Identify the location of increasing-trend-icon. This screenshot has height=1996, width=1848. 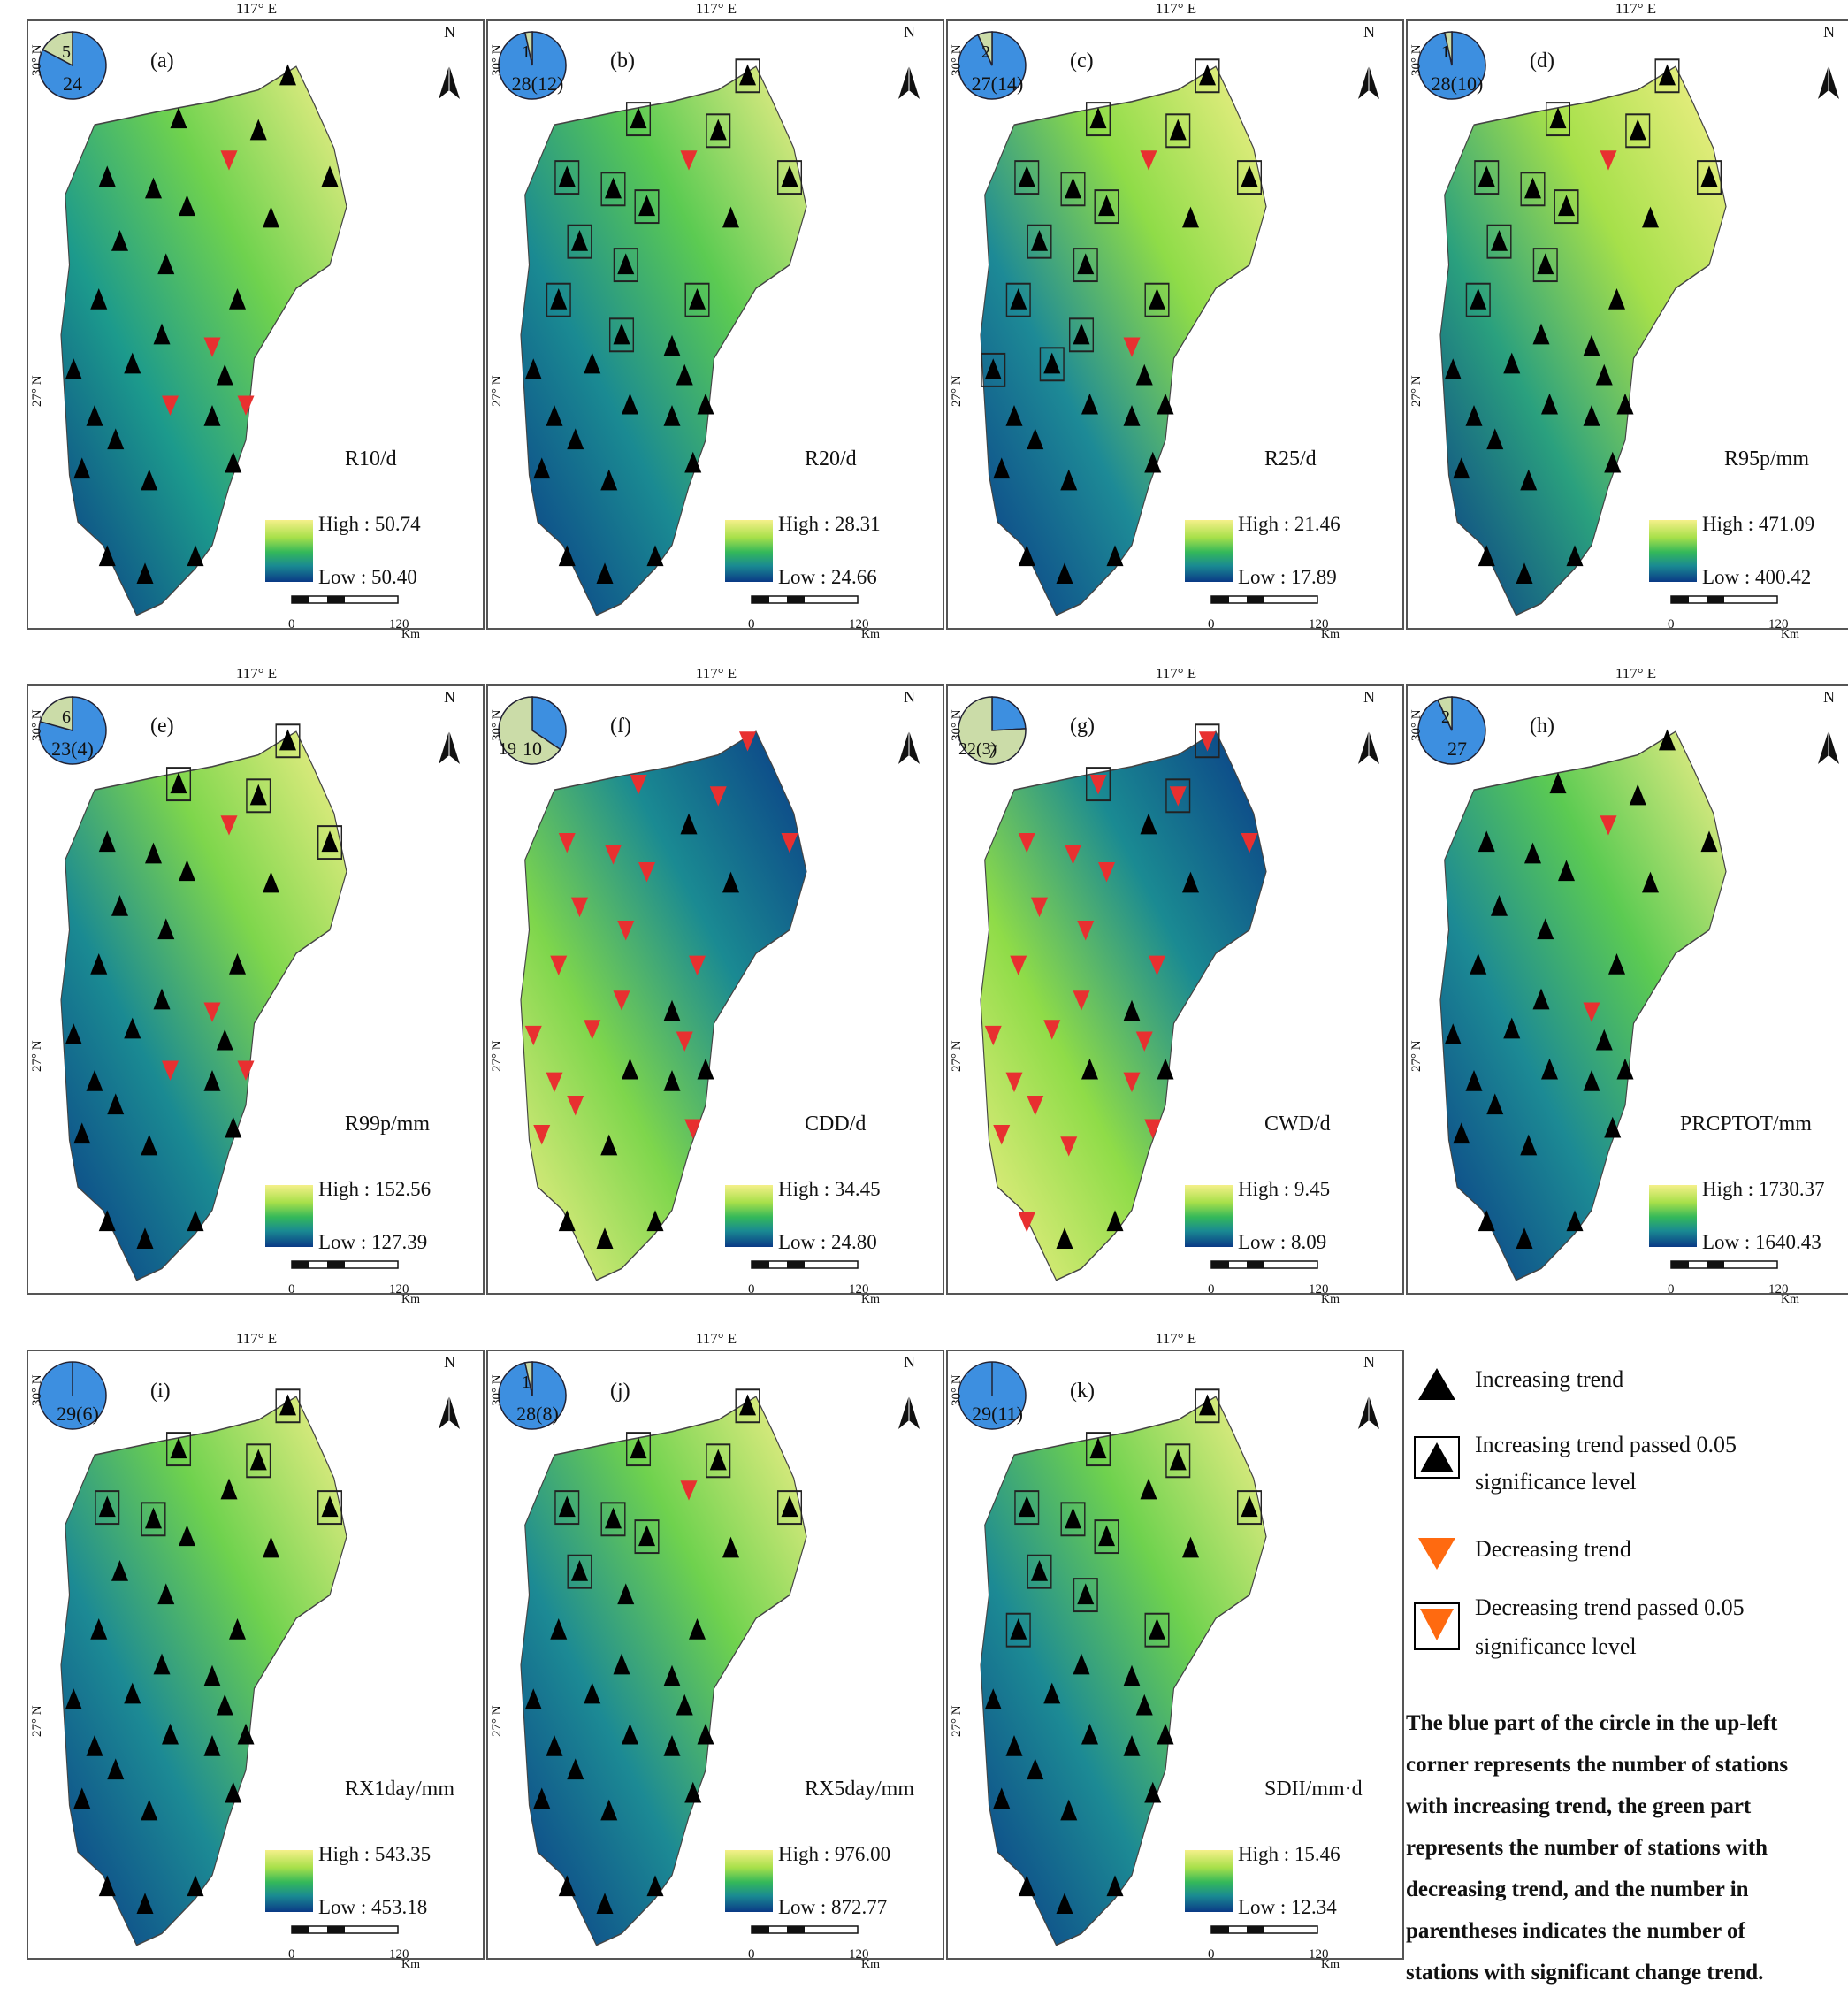
(1436, 1384).